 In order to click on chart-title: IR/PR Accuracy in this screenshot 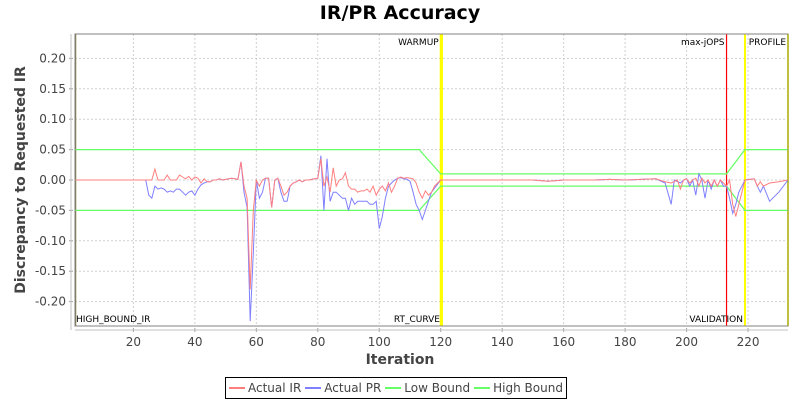, I will do `click(400, 13)`.